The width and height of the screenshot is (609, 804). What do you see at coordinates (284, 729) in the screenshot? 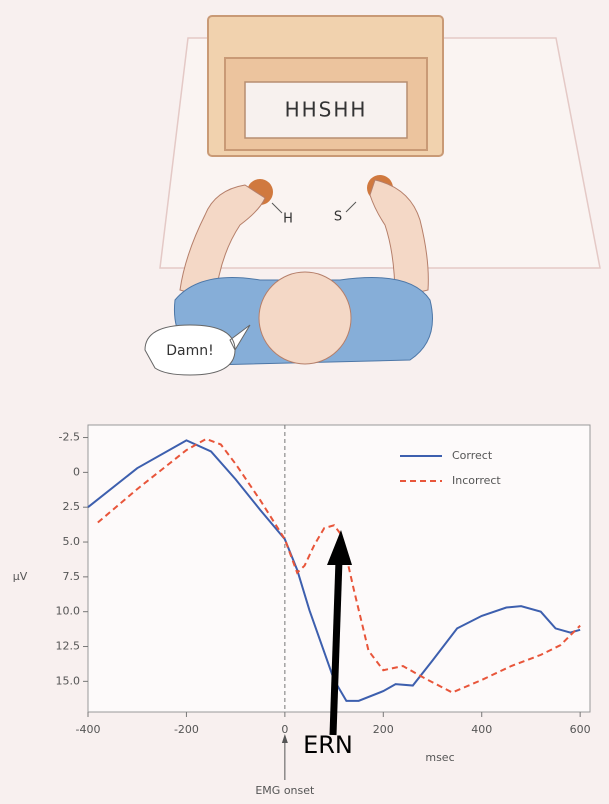
I see `x-tick-label: 0` at bounding box center [284, 729].